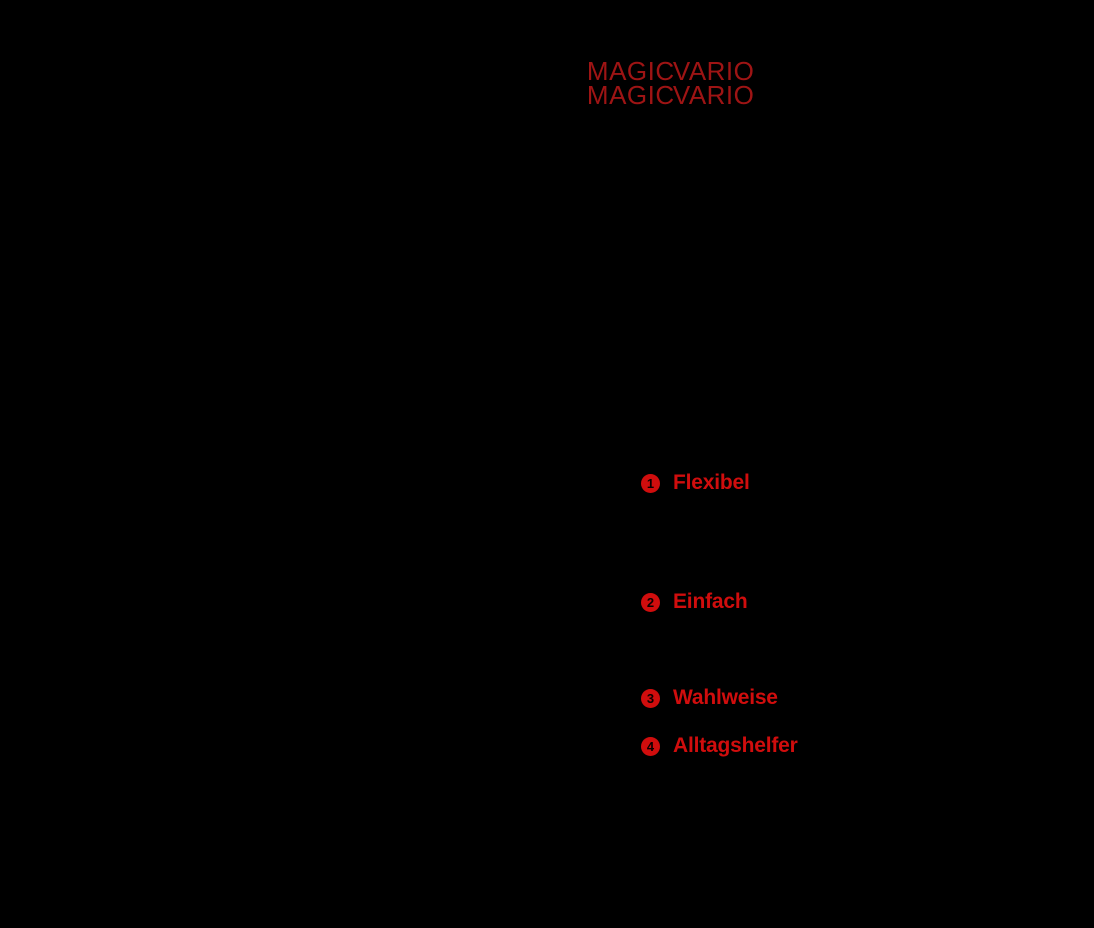 The width and height of the screenshot is (1094, 928). What do you see at coordinates (630, 95) in the screenshot?
I see `product-brand-2: MAGIC` at bounding box center [630, 95].